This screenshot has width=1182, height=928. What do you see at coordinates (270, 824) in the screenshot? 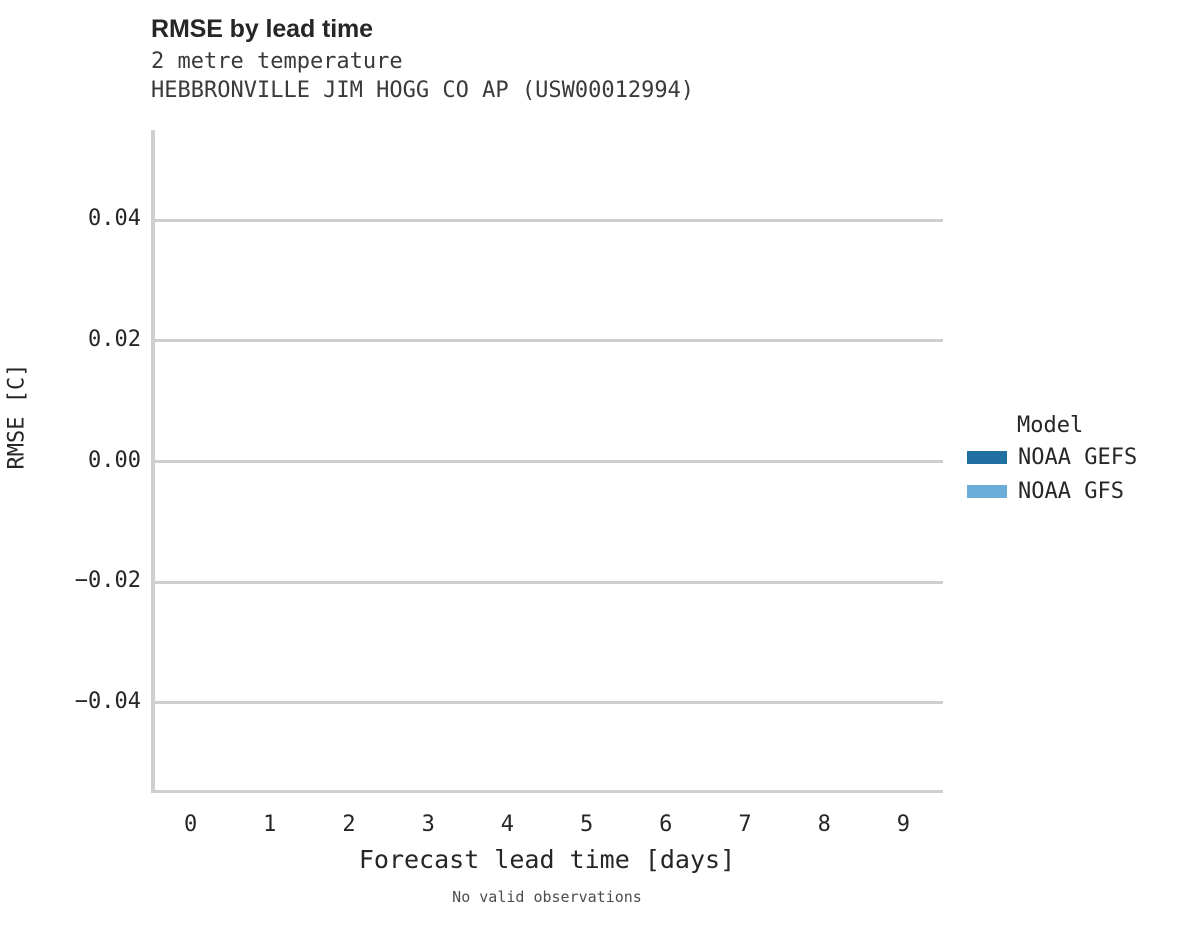
I see `x-tick-label: 1` at bounding box center [270, 824].